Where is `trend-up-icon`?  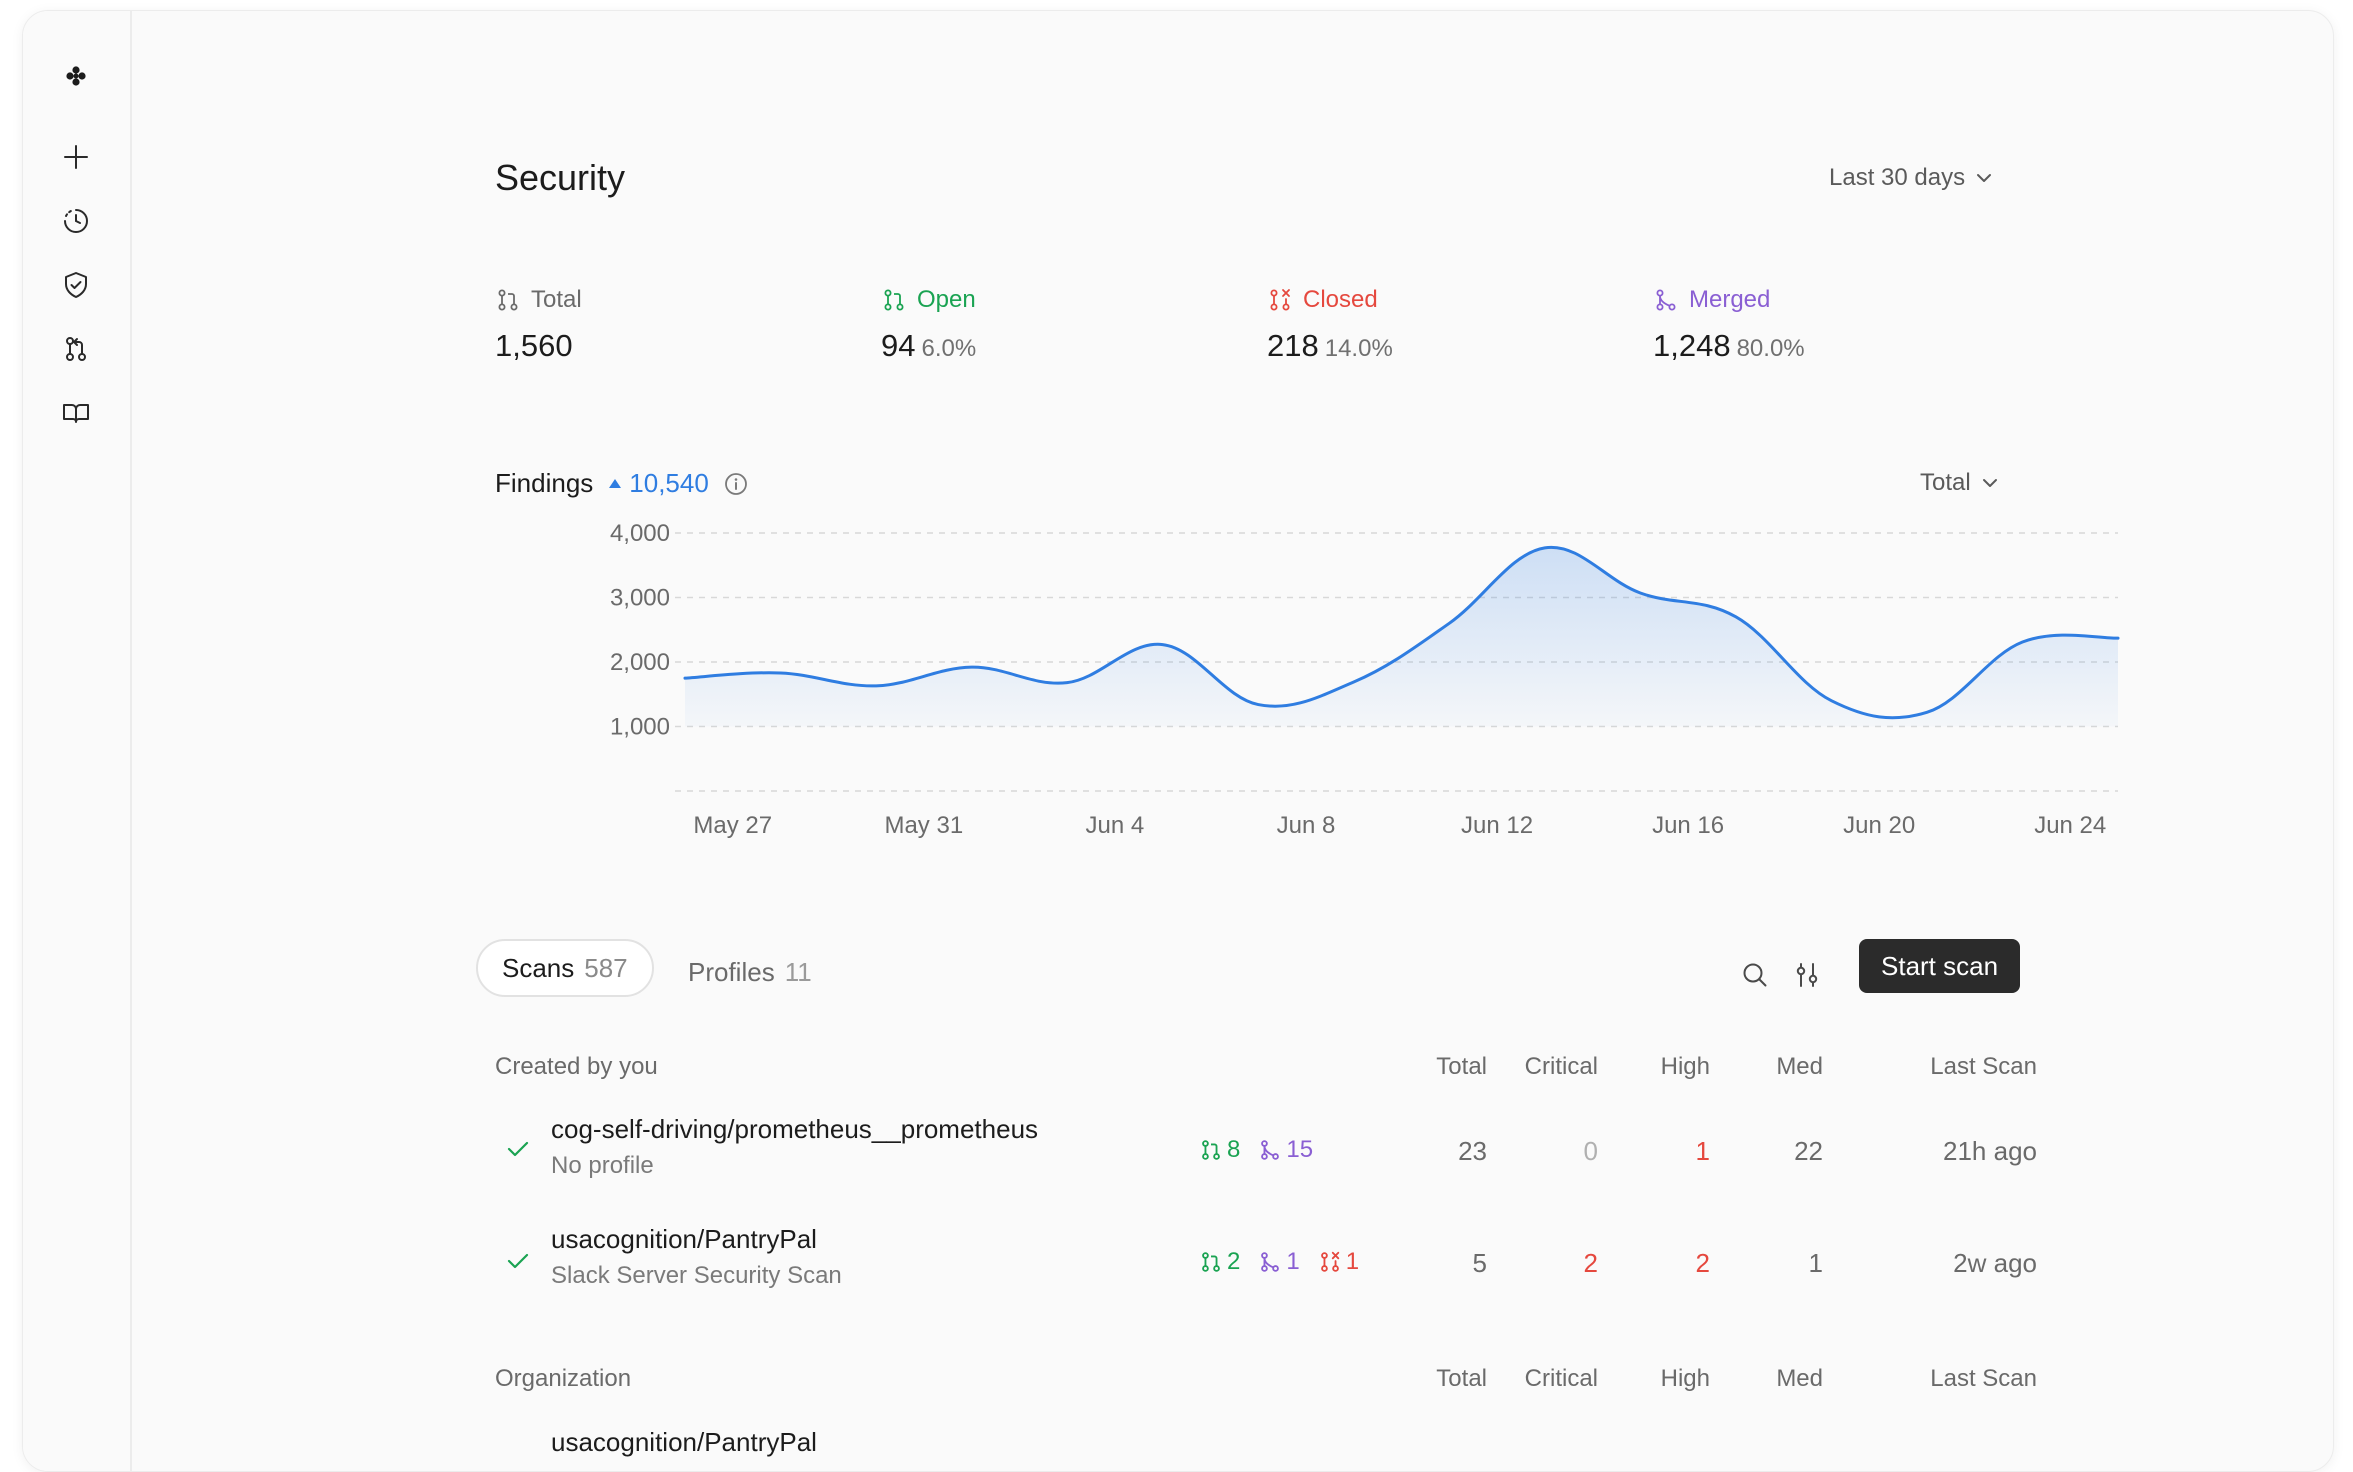 trend-up-icon is located at coordinates (615, 483).